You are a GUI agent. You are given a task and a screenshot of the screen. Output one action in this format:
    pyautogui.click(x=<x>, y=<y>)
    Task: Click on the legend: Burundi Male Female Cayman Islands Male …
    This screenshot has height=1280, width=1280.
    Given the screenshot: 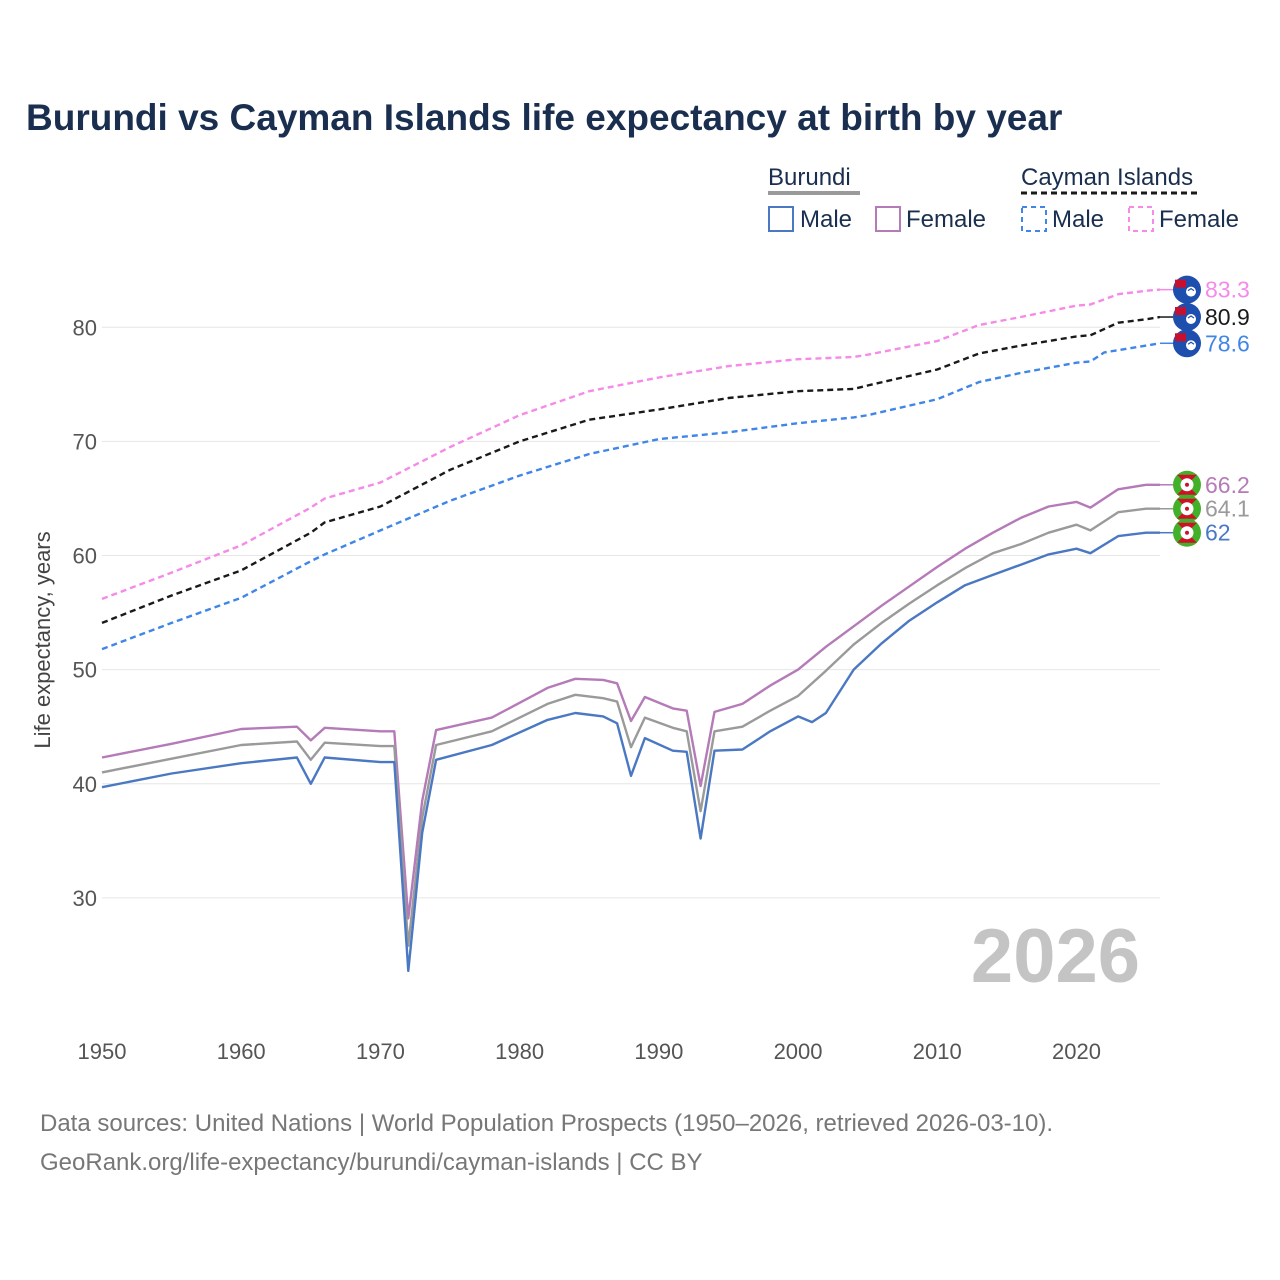 What is the action you would take?
    pyautogui.click(x=1003, y=198)
    